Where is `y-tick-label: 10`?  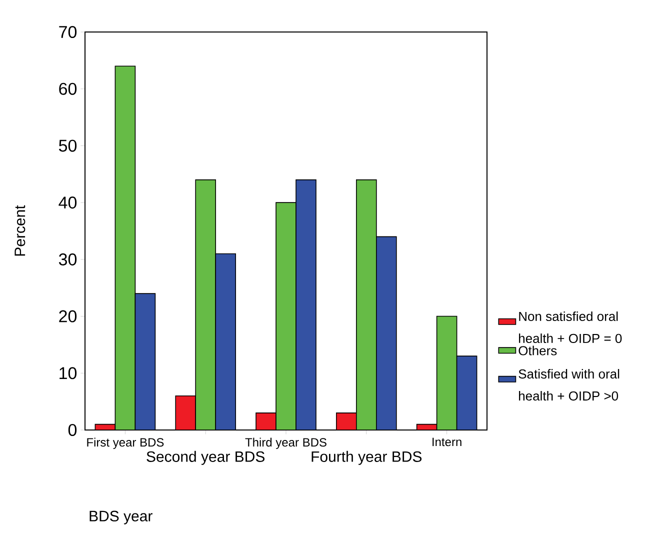 y-tick-label: 10 is located at coordinates (68, 373).